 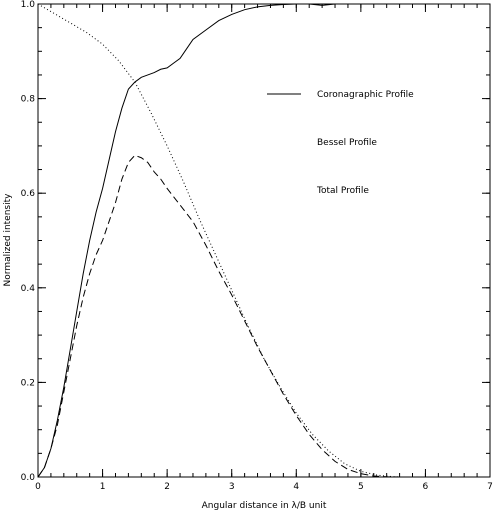 I want to click on y-tick-label: 0.0, so click(x=28, y=478).